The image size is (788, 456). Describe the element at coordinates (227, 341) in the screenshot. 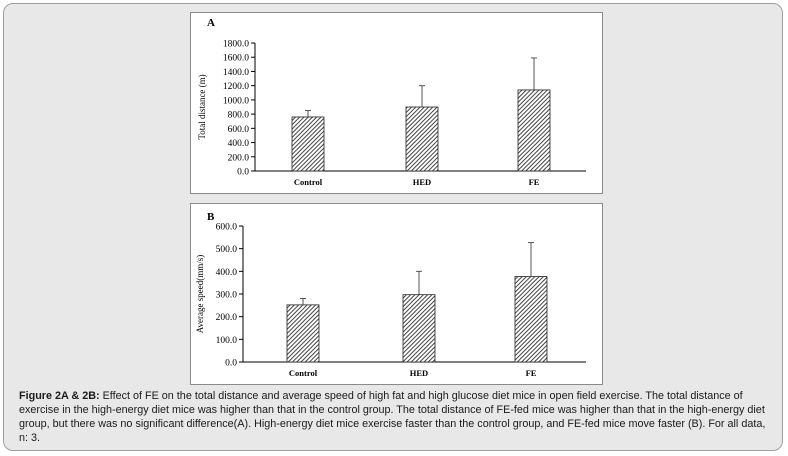

I see `y-tick-label: 100.0` at that location.